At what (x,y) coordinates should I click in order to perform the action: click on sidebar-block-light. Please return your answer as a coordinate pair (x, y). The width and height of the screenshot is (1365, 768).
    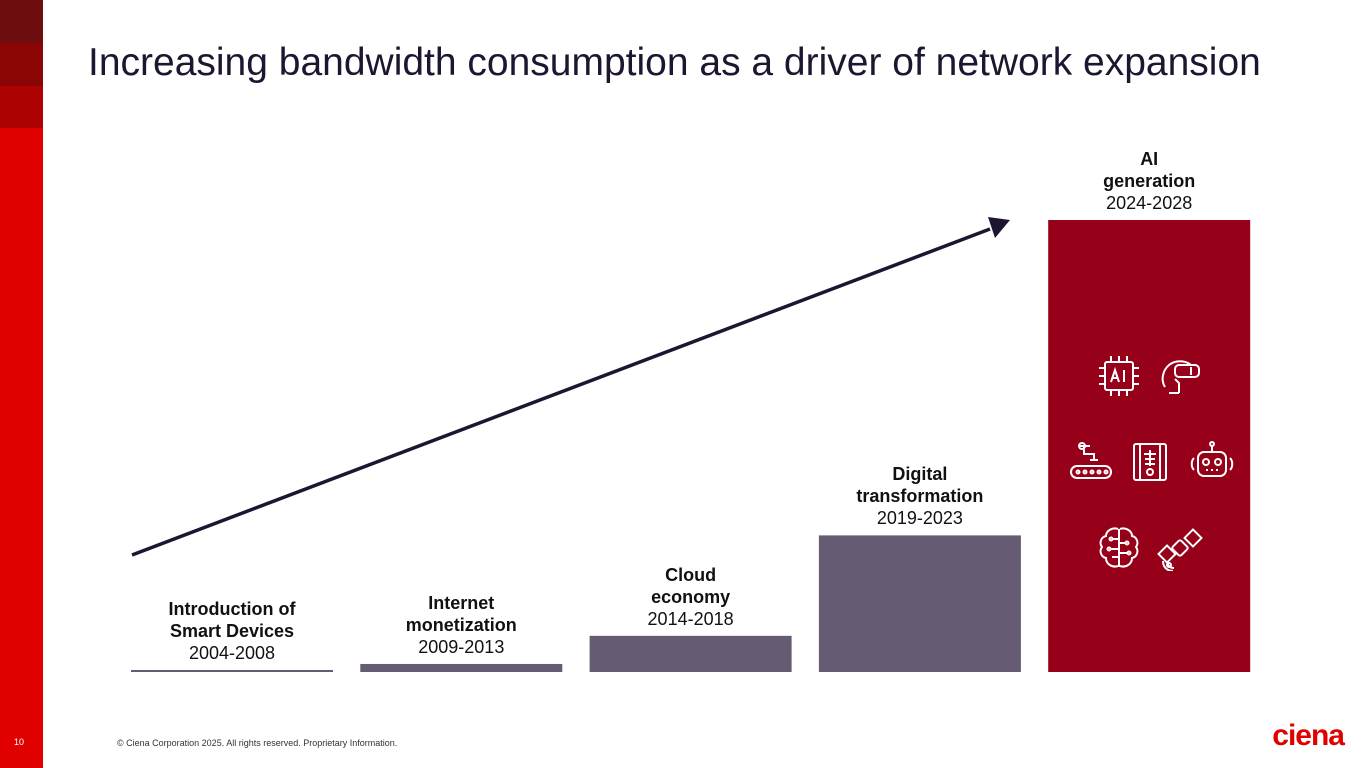
    Looking at the image, I should click on (21, 107).